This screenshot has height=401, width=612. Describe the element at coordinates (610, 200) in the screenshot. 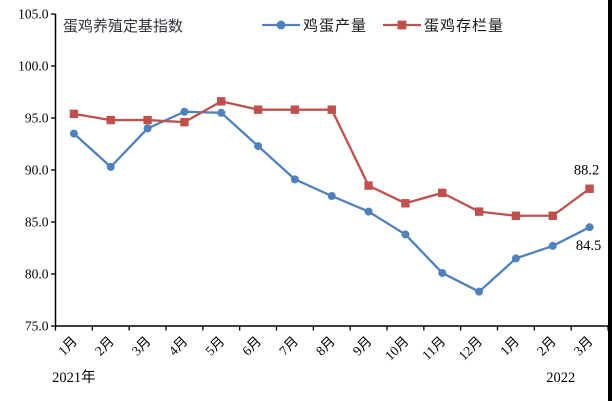

I see `page-border-right` at that location.